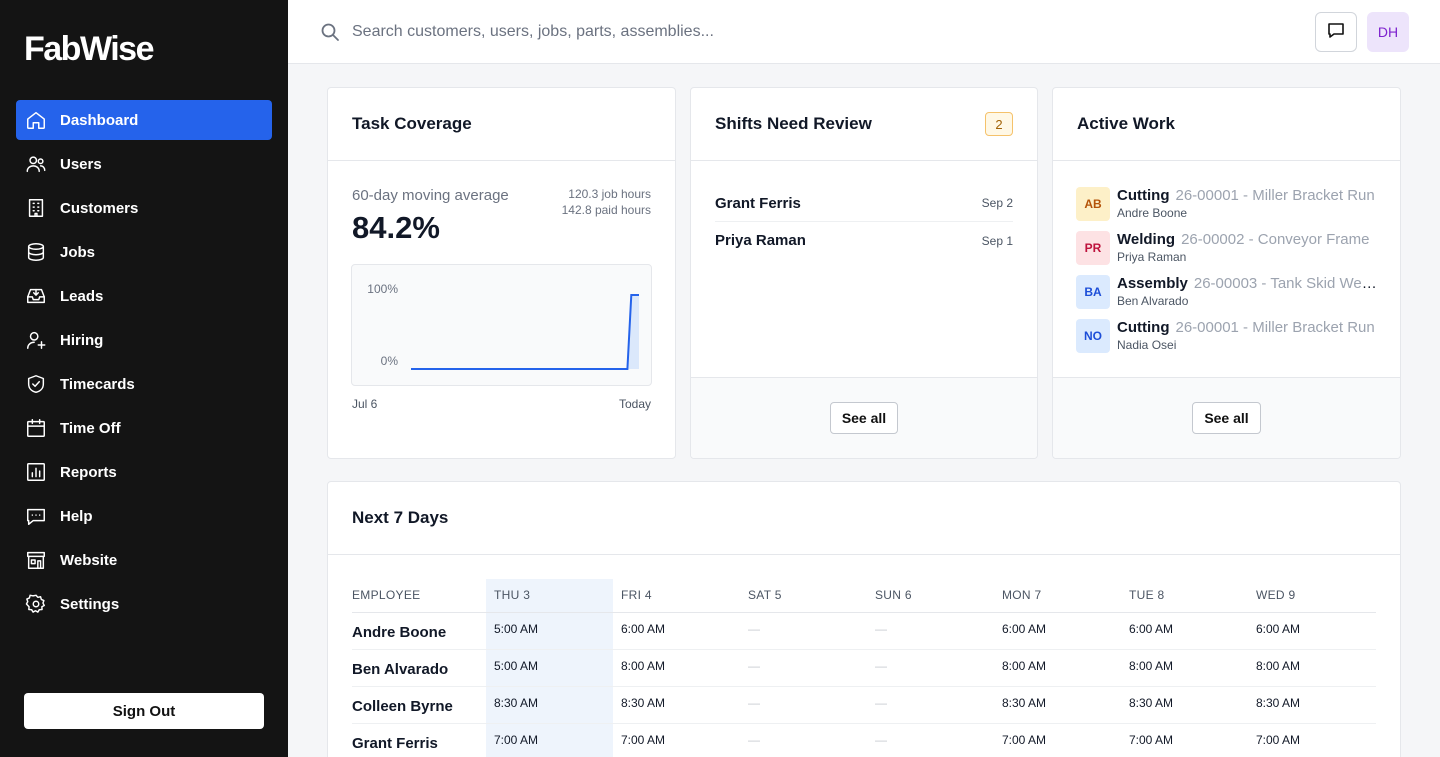 The height and width of the screenshot is (757, 1440). I want to click on employee-name: Ben Alvarado, so click(419, 668).